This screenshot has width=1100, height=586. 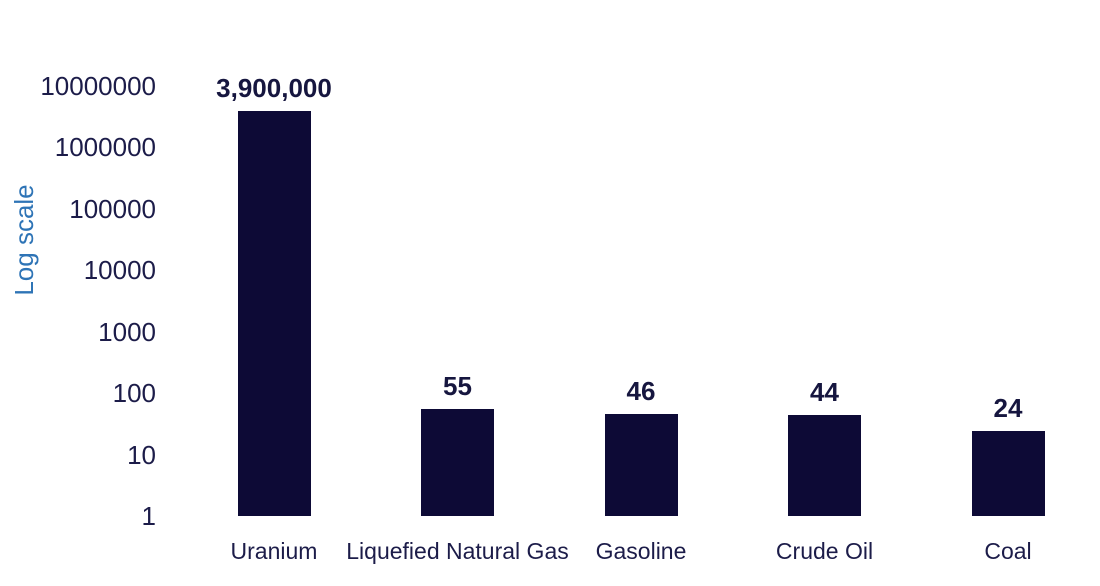 What do you see at coordinates (457, 386) in the screenshot?
I see `bar-value-label: 55` at bounding box center [457, 386].